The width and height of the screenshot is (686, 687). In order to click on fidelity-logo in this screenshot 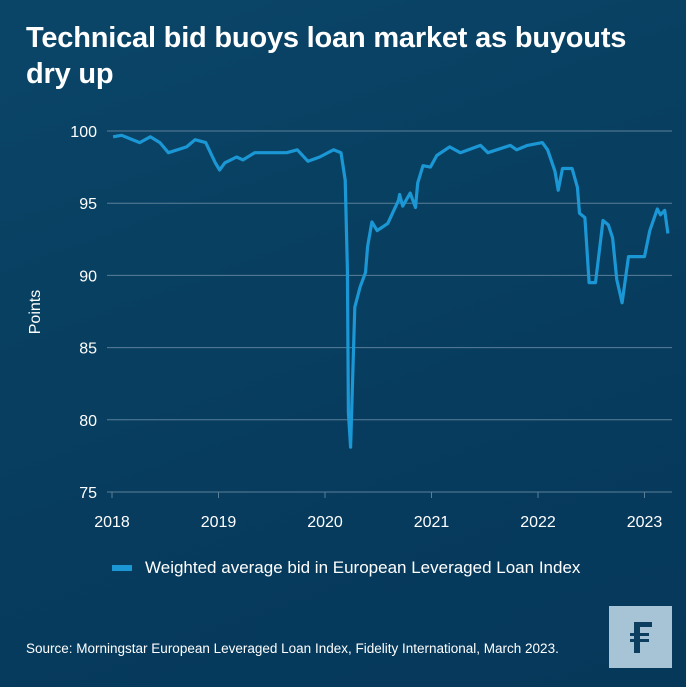, I will do `click(640, 637)`.